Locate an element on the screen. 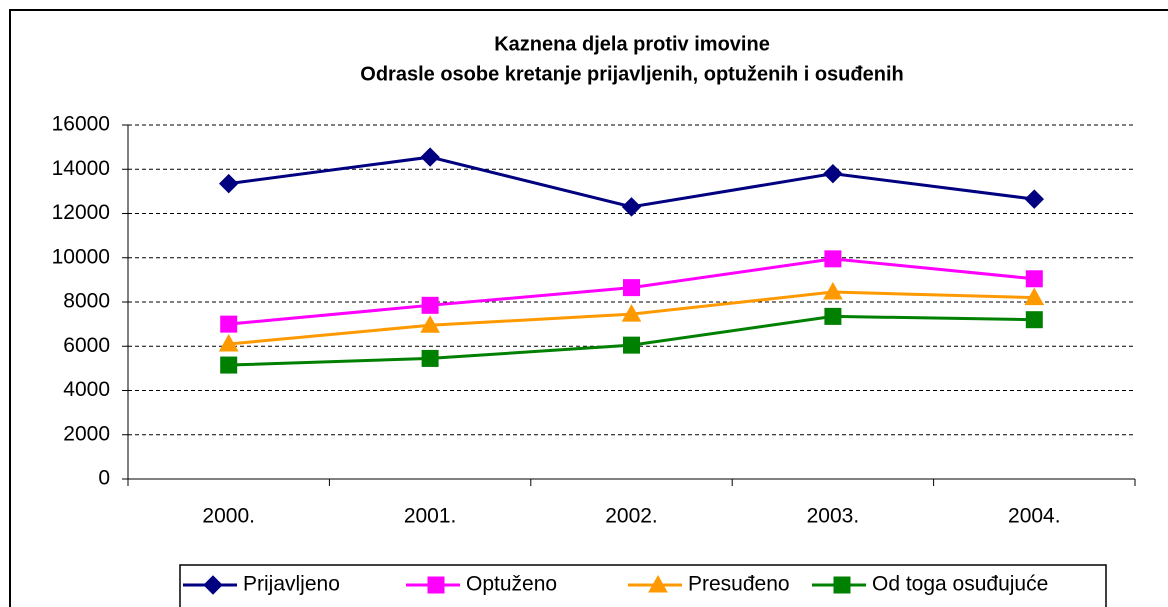  y-tick-label: 4000 is located at coordinates (86, 389).